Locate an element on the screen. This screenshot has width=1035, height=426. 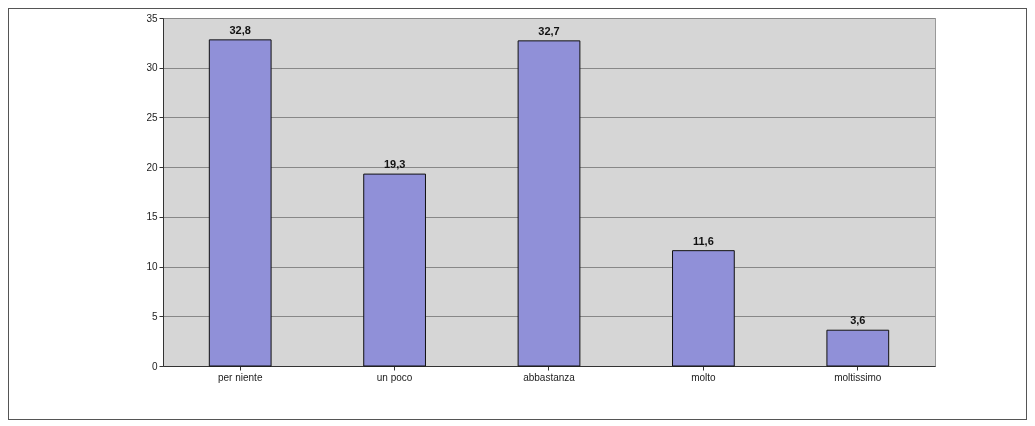
x-tick-label: per niente is located at coordinates (240, 377).